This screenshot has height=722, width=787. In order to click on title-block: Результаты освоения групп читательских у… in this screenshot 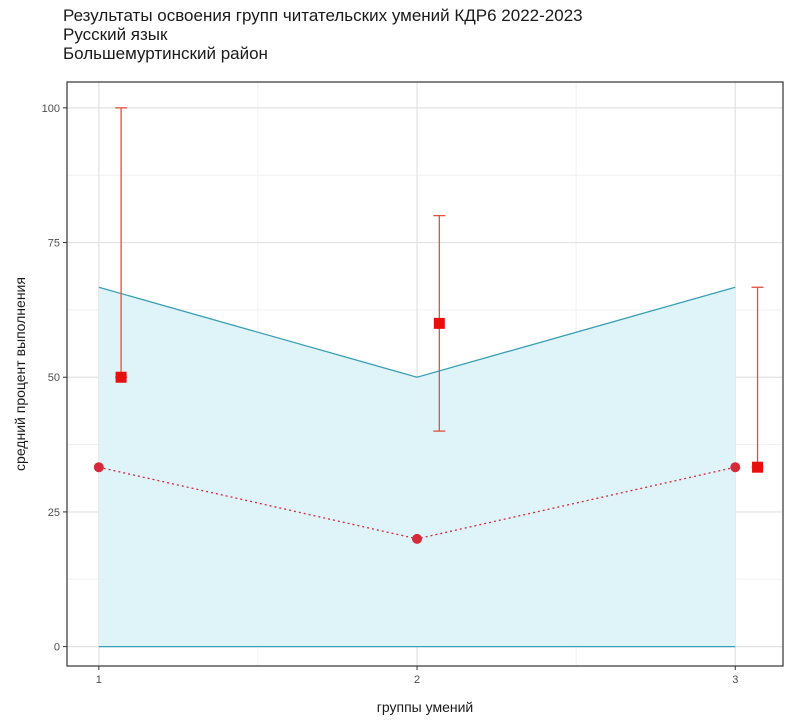, I will do `click(323, 34)`.